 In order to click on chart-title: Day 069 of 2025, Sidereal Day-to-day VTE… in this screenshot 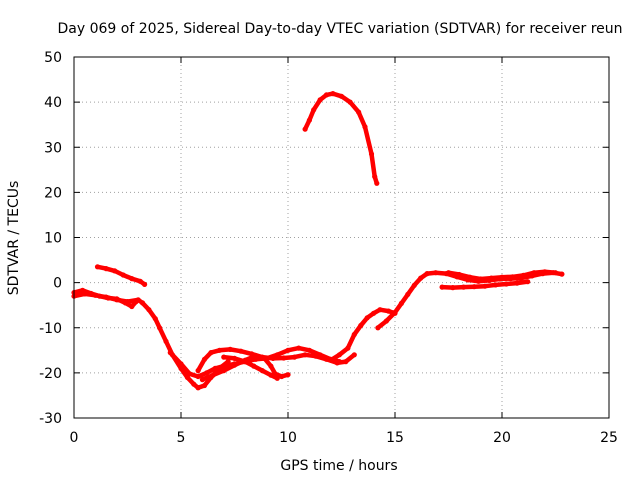, I will do `click(339, 29)`.